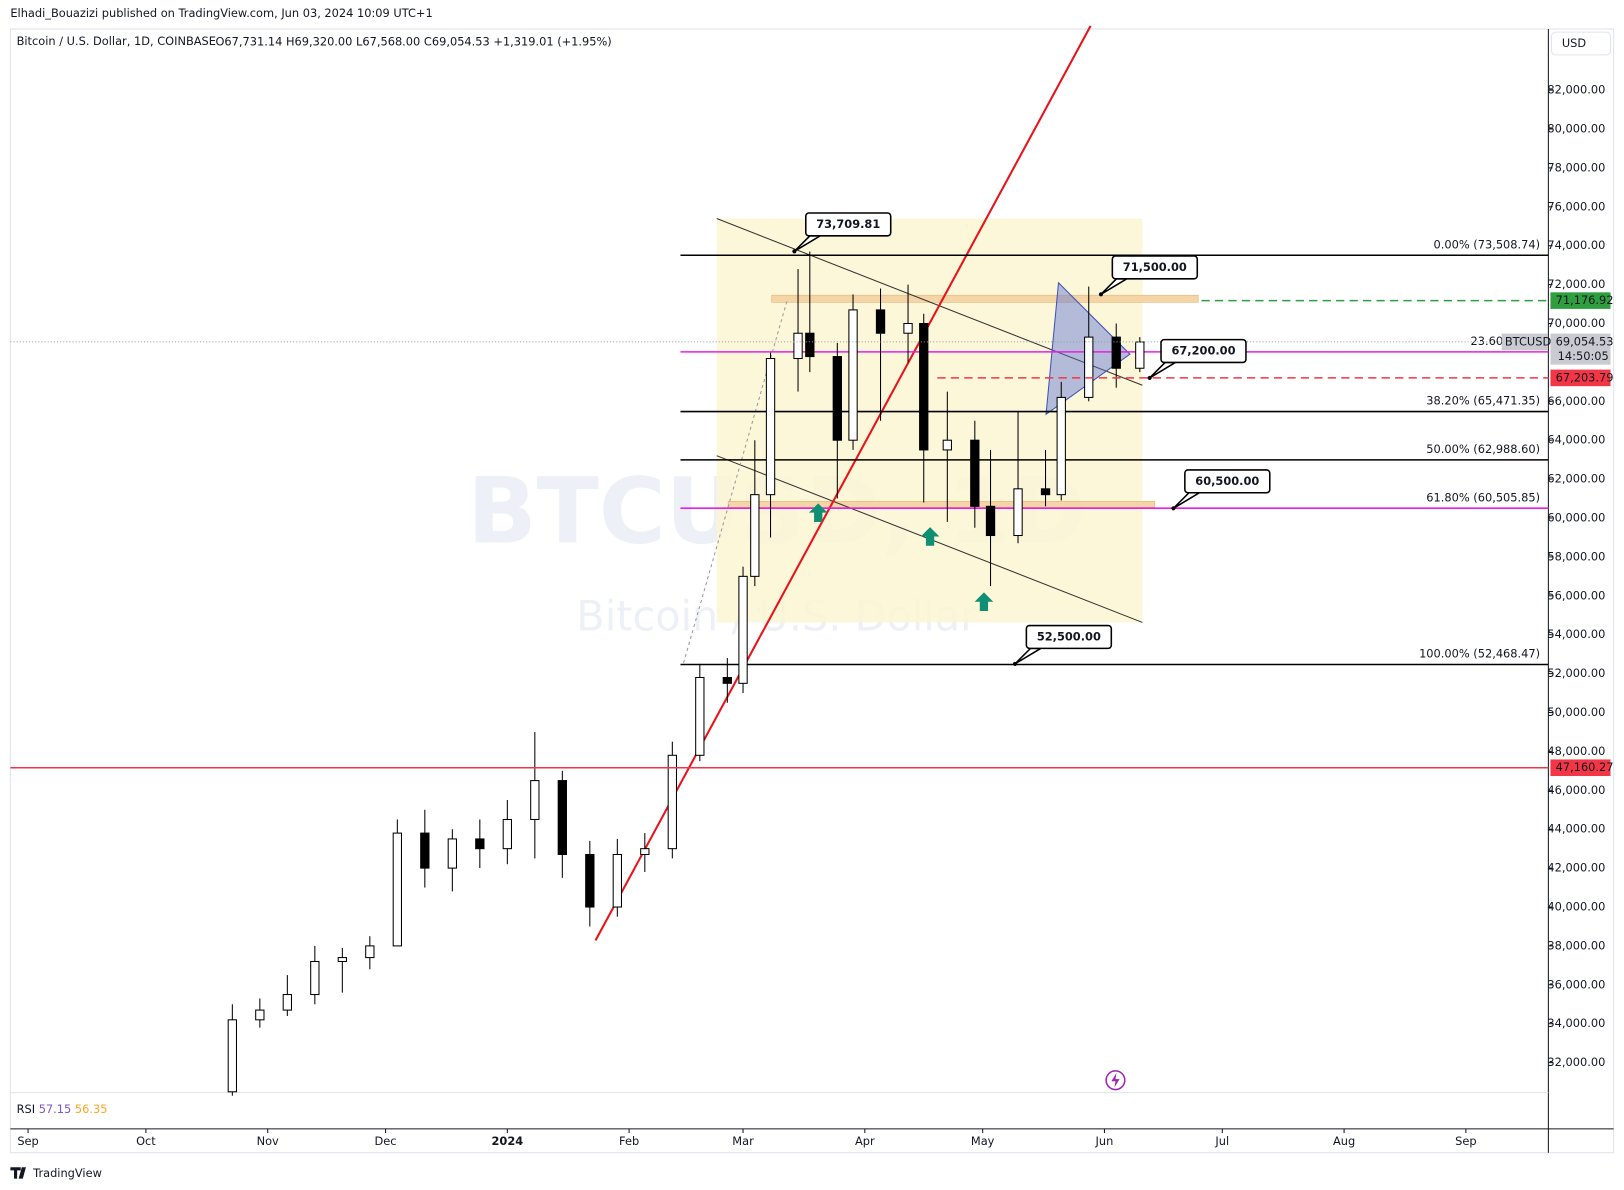  What do you see at coordinates (1576, 167) in the screenshot?
I see `y-tick-label: 78,000.00` at bounding box center [1576, 167].